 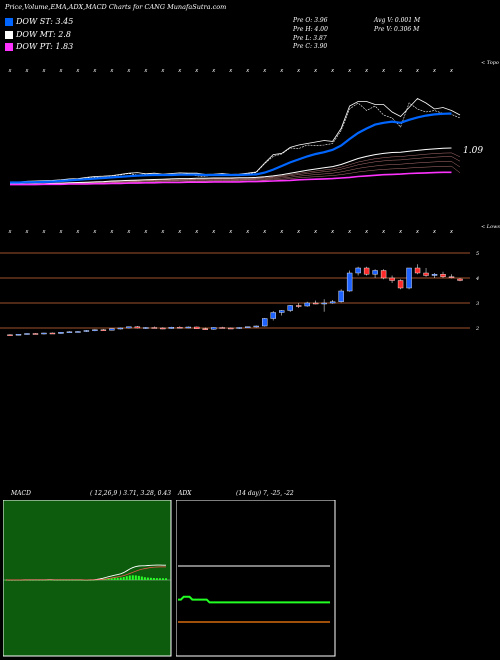 I want to click on ema-price-high-line, so click(x=235, y=140).